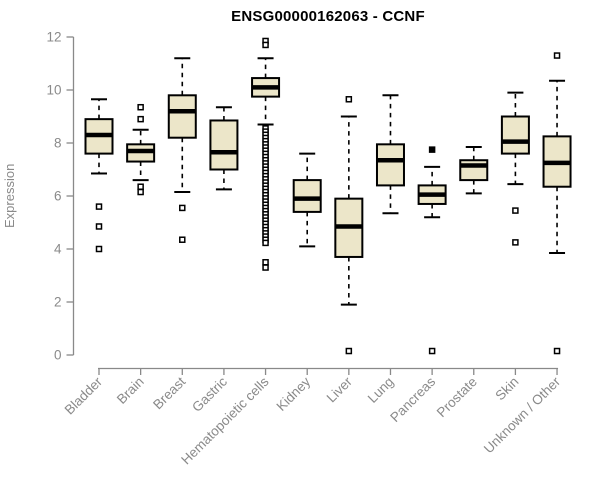 The height and width of the screenshot is (500, 600). What do you see at coordinates (58, 249) in the screenshot?
I see `y-tick-label-4: 4` at bounding box center [58, 249].